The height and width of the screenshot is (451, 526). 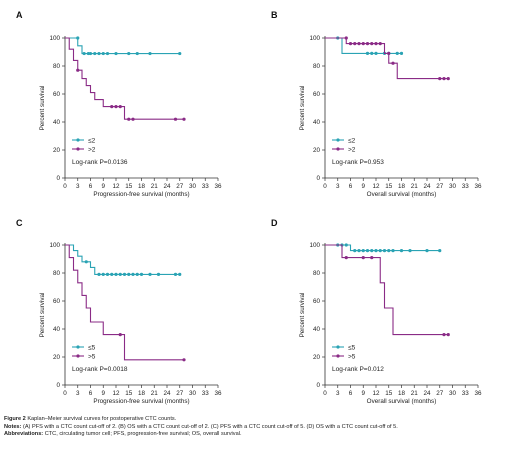 What do you see at coordinates (274, 15) in the screenshot?
I see `panel-label-b: B` at bounding box center [274, 15].